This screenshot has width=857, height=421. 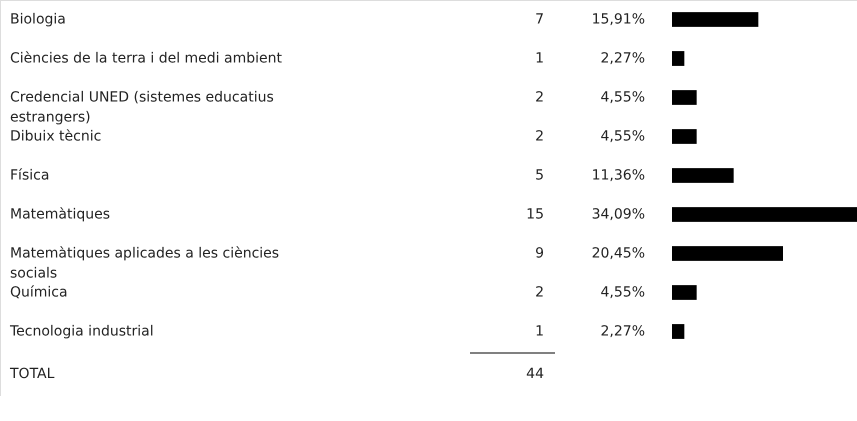 I want to click on y-tick-label: Física, so click(x=30, y=176).